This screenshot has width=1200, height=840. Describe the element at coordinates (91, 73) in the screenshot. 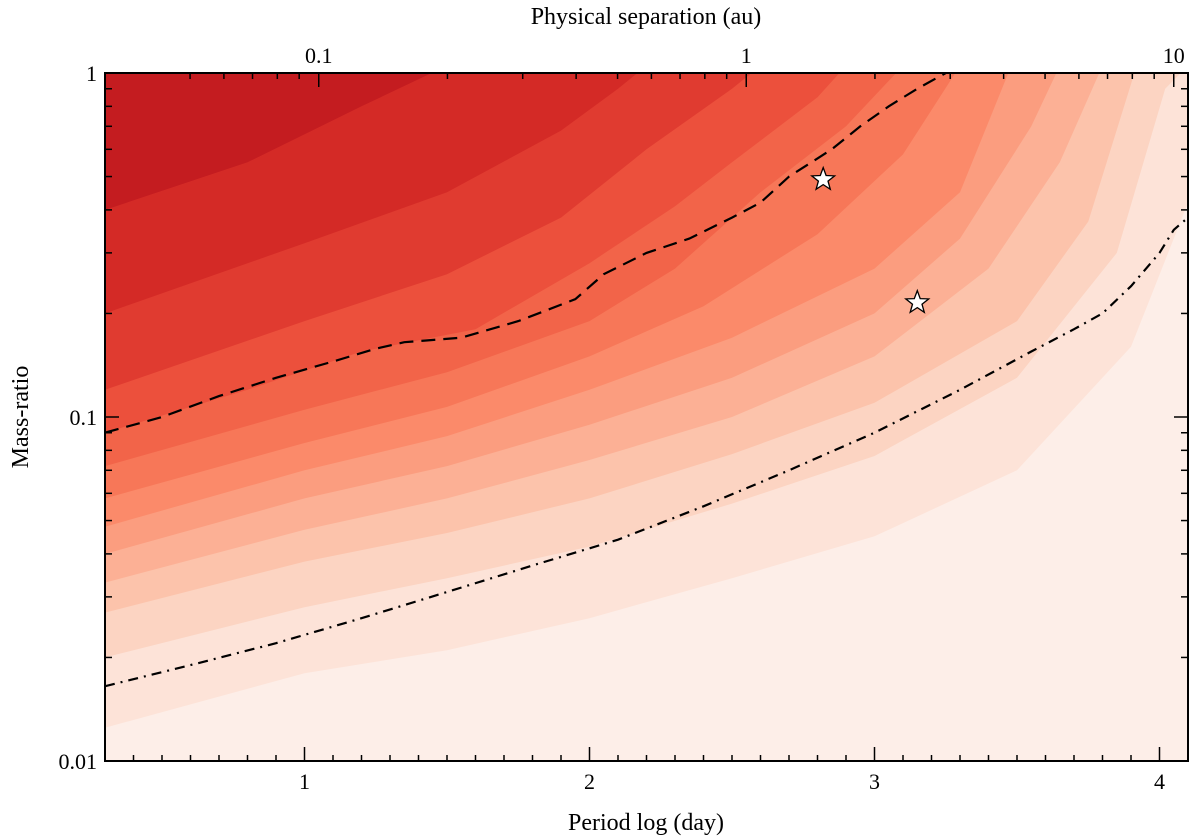

I see `y-tick-label: 1` at that location.